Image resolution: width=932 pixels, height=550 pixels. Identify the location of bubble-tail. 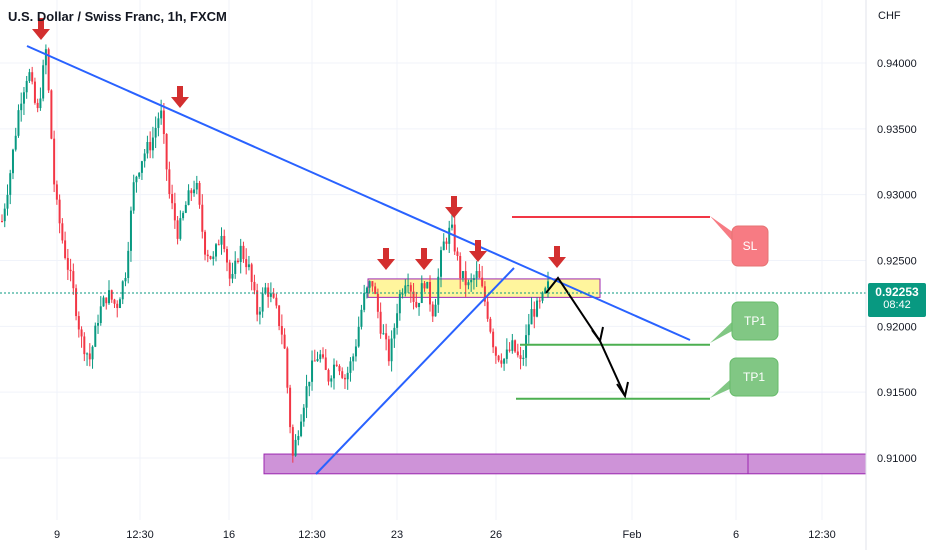
(721, 388).